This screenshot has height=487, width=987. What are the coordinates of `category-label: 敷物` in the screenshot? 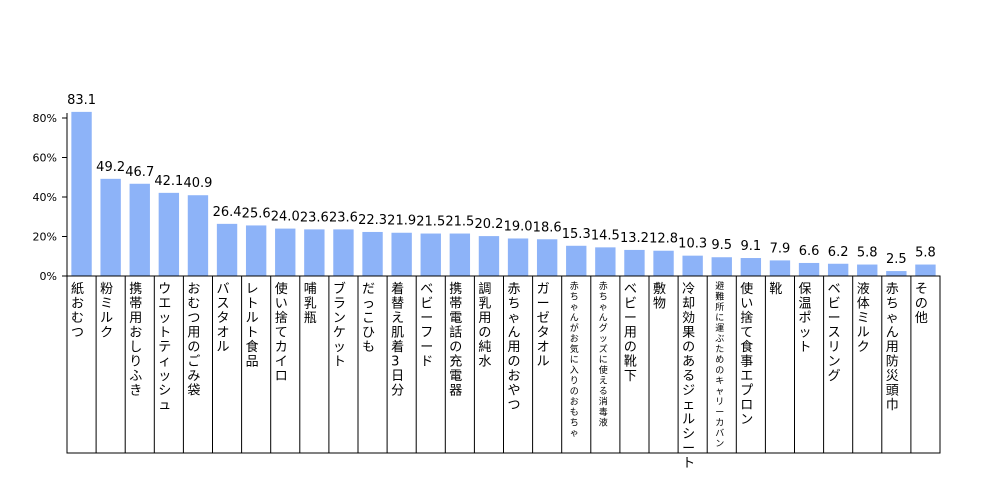 It's located at (659, 297).